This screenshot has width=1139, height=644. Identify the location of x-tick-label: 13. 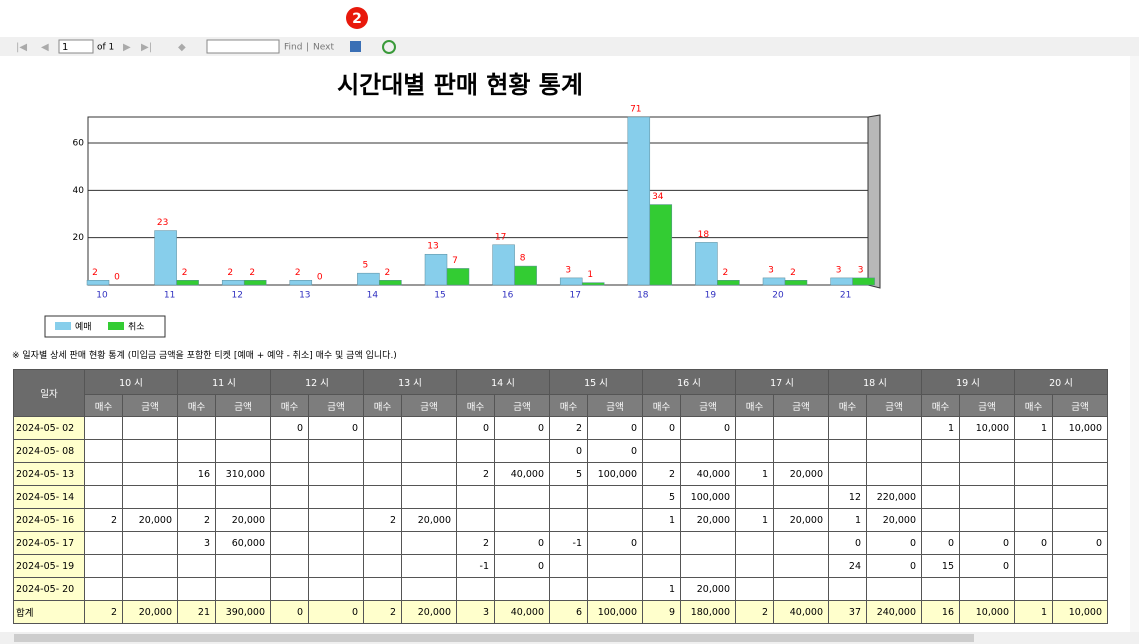
(304, 296).